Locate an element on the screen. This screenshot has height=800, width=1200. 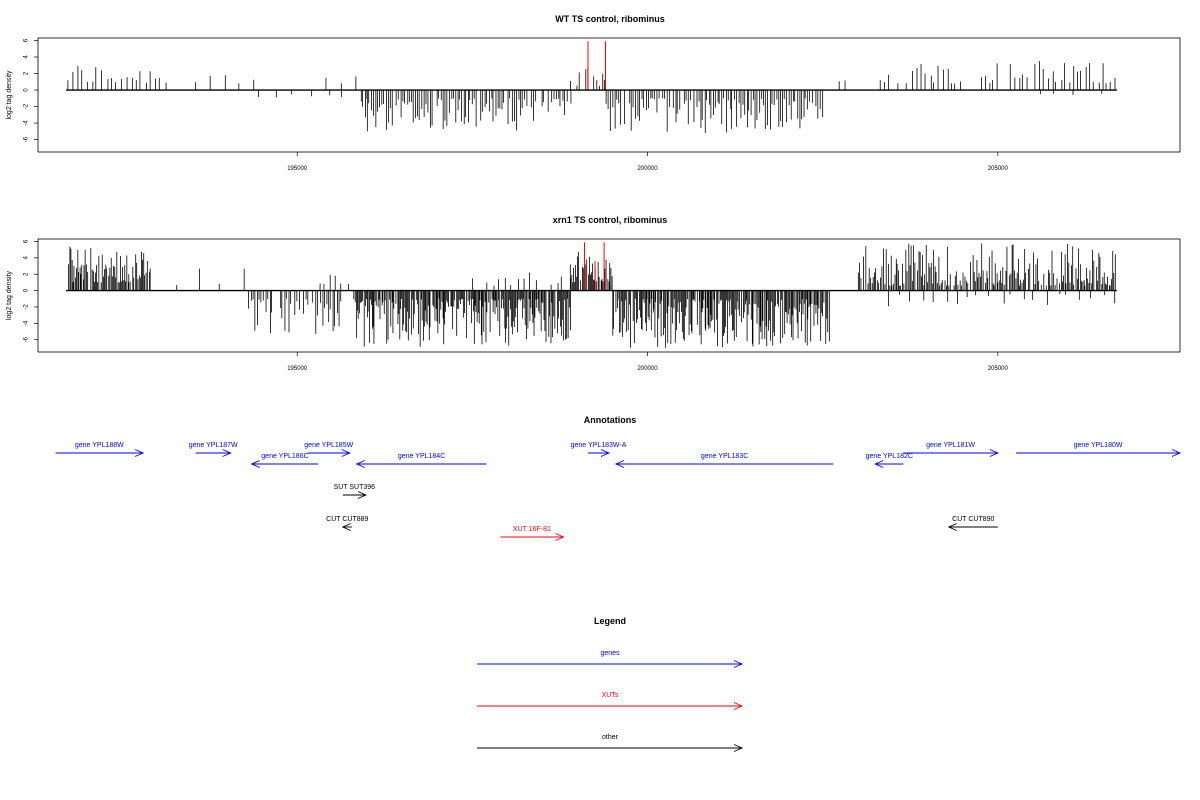
feature-label: gene YPL183C is located at coordinates (724, 456).